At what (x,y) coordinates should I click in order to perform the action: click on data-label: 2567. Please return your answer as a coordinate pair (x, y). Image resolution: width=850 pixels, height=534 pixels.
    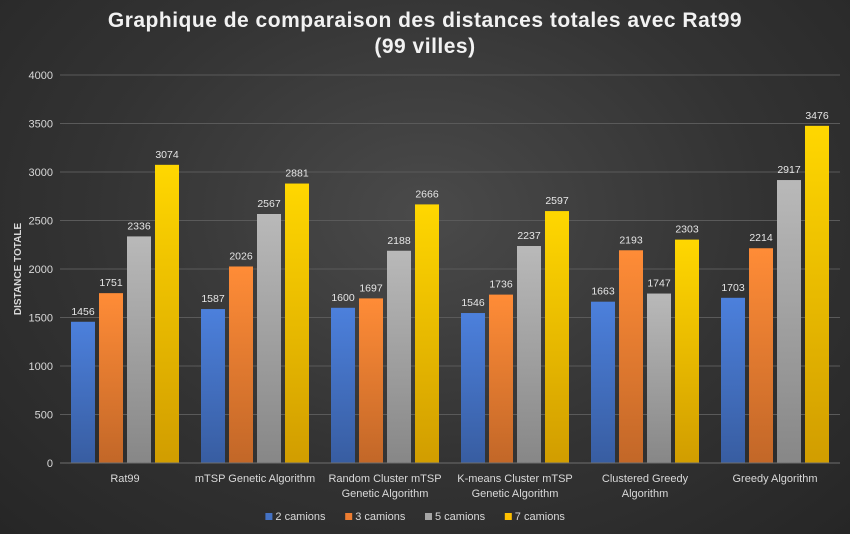
    Looking at the image, I should click on (269, 204).